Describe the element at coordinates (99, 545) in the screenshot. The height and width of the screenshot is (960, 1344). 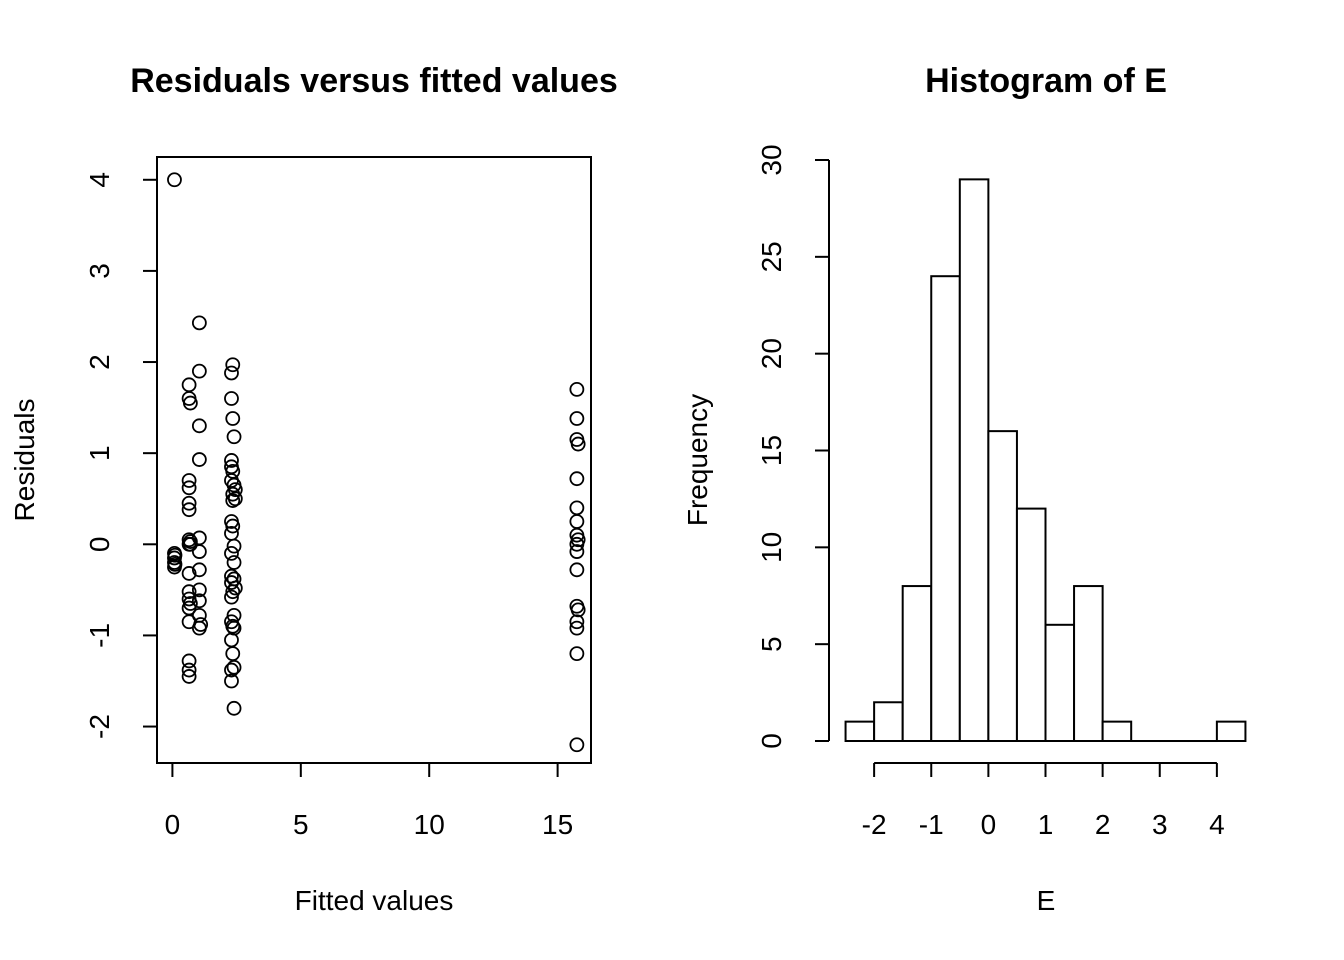
I see `scatter-y-tick-label: 0` at that location.